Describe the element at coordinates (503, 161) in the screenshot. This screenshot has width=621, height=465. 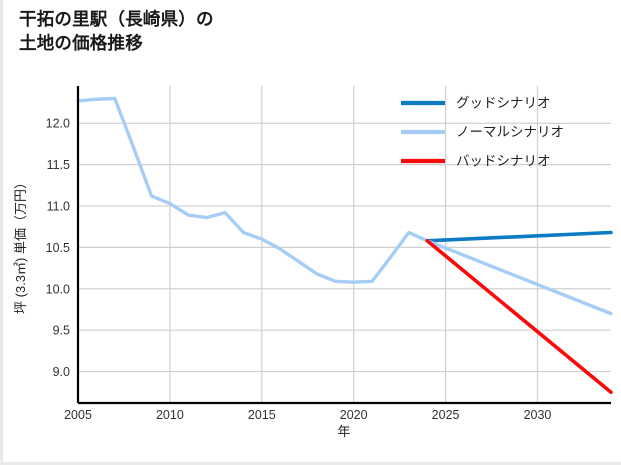
I see `legend-label: バッドシナリオ` at that location.